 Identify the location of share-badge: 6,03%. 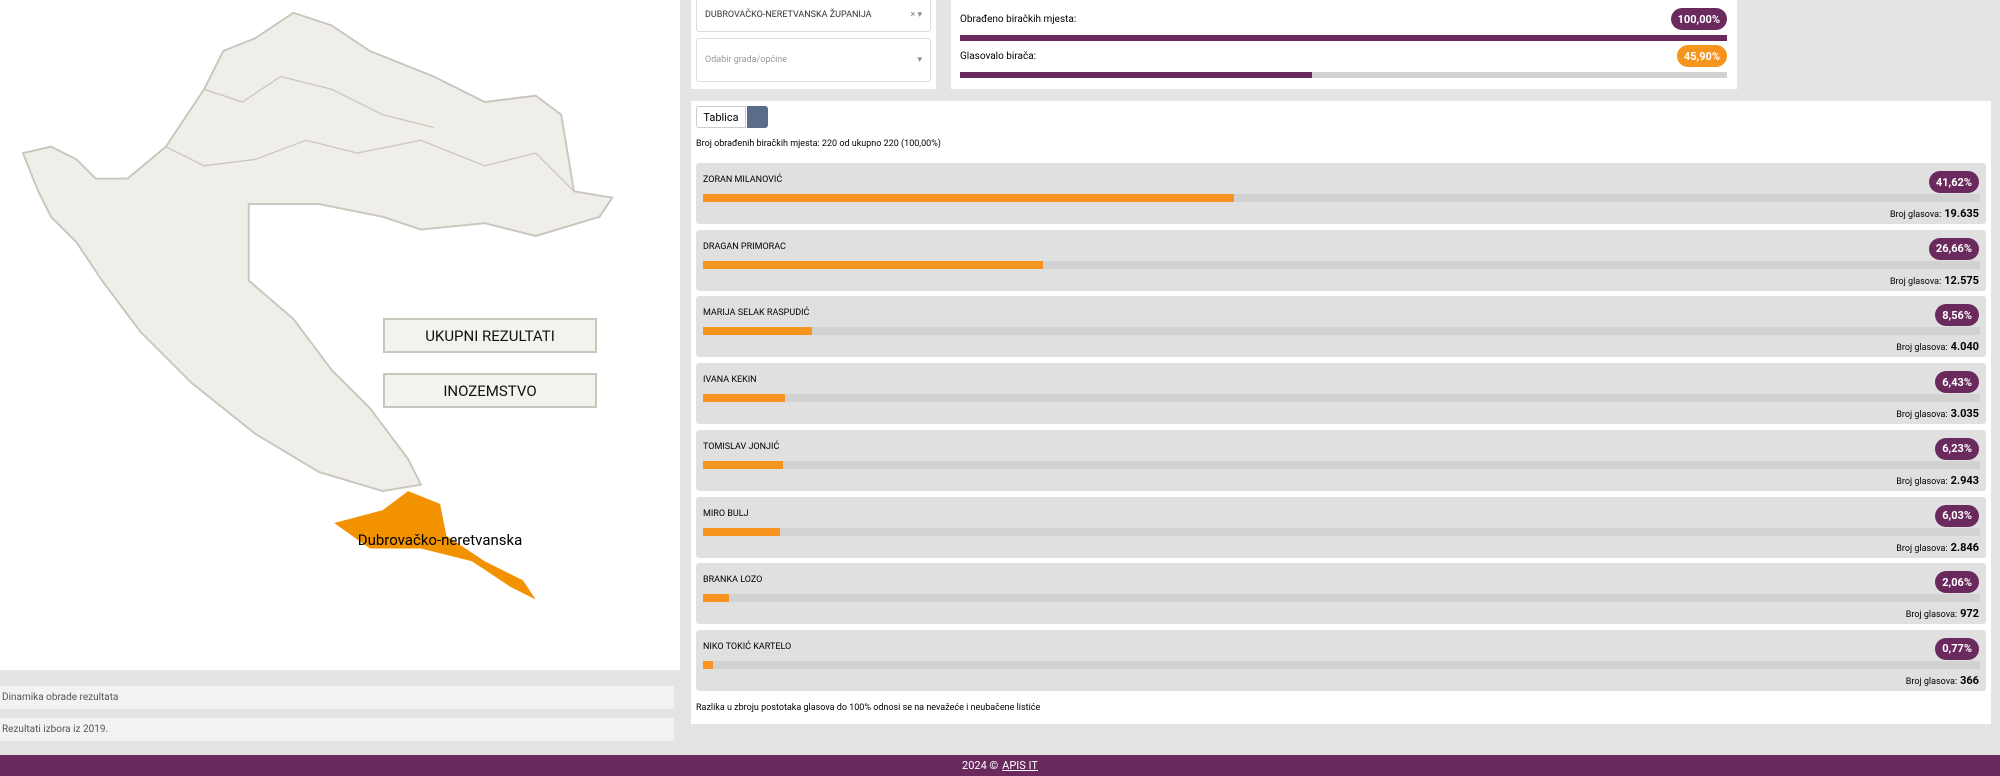
(1957, 515).